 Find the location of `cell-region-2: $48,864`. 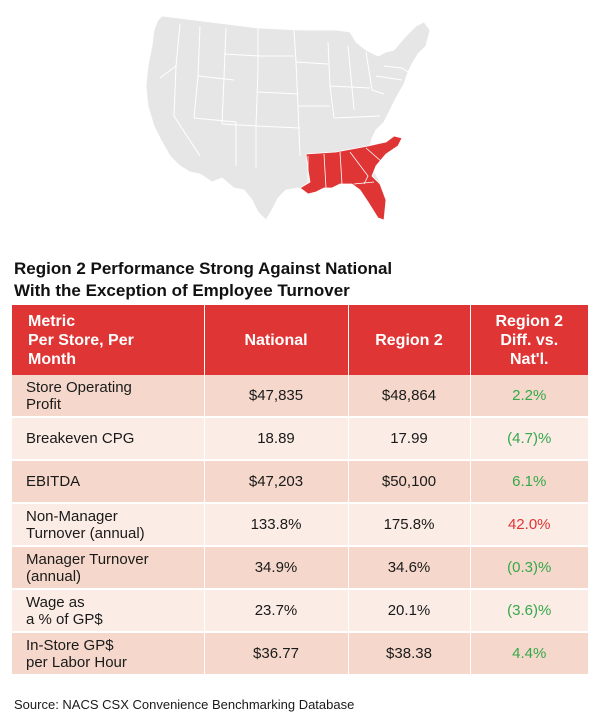

cell-region-2: $48,864 is located at coordinates (409, 396).